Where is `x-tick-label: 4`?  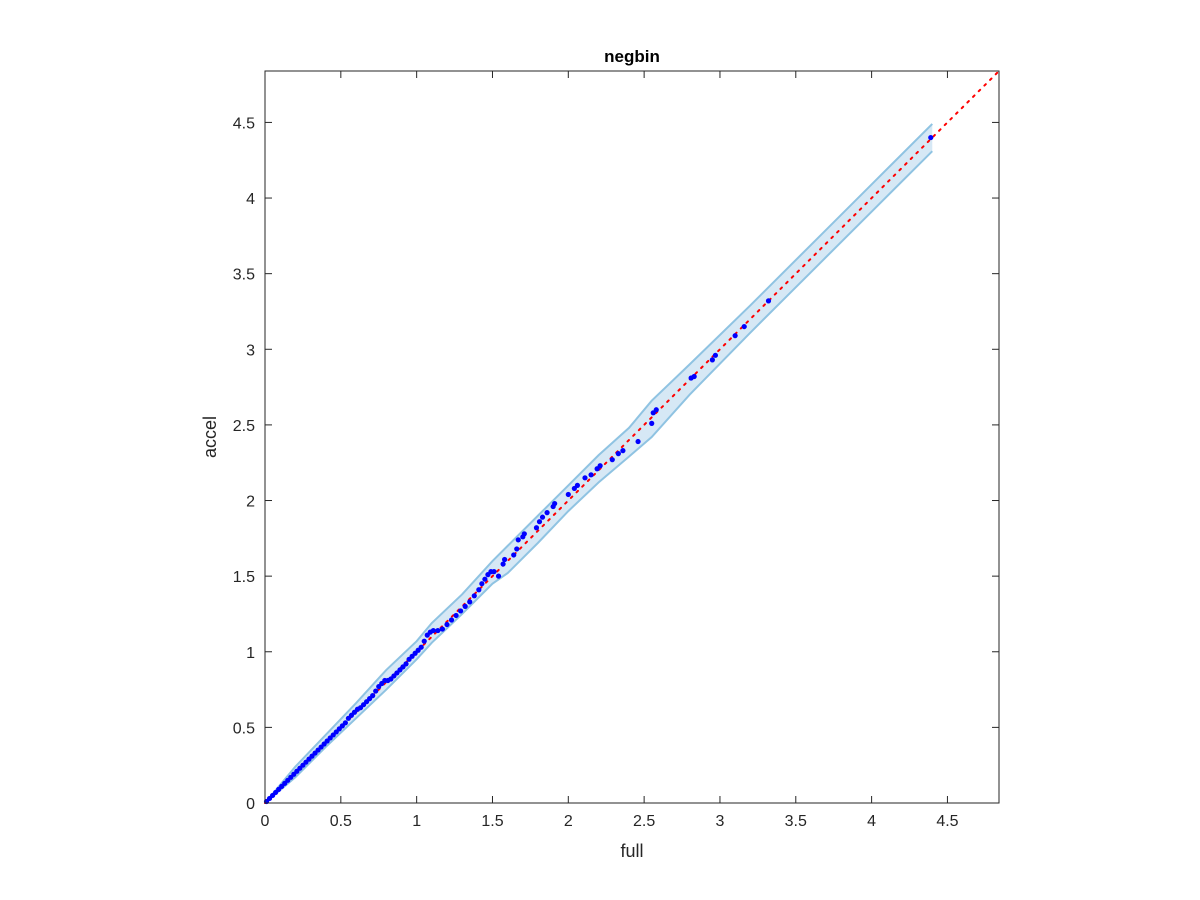
x-tick-label: 4 is located at coordinates (871, 821).